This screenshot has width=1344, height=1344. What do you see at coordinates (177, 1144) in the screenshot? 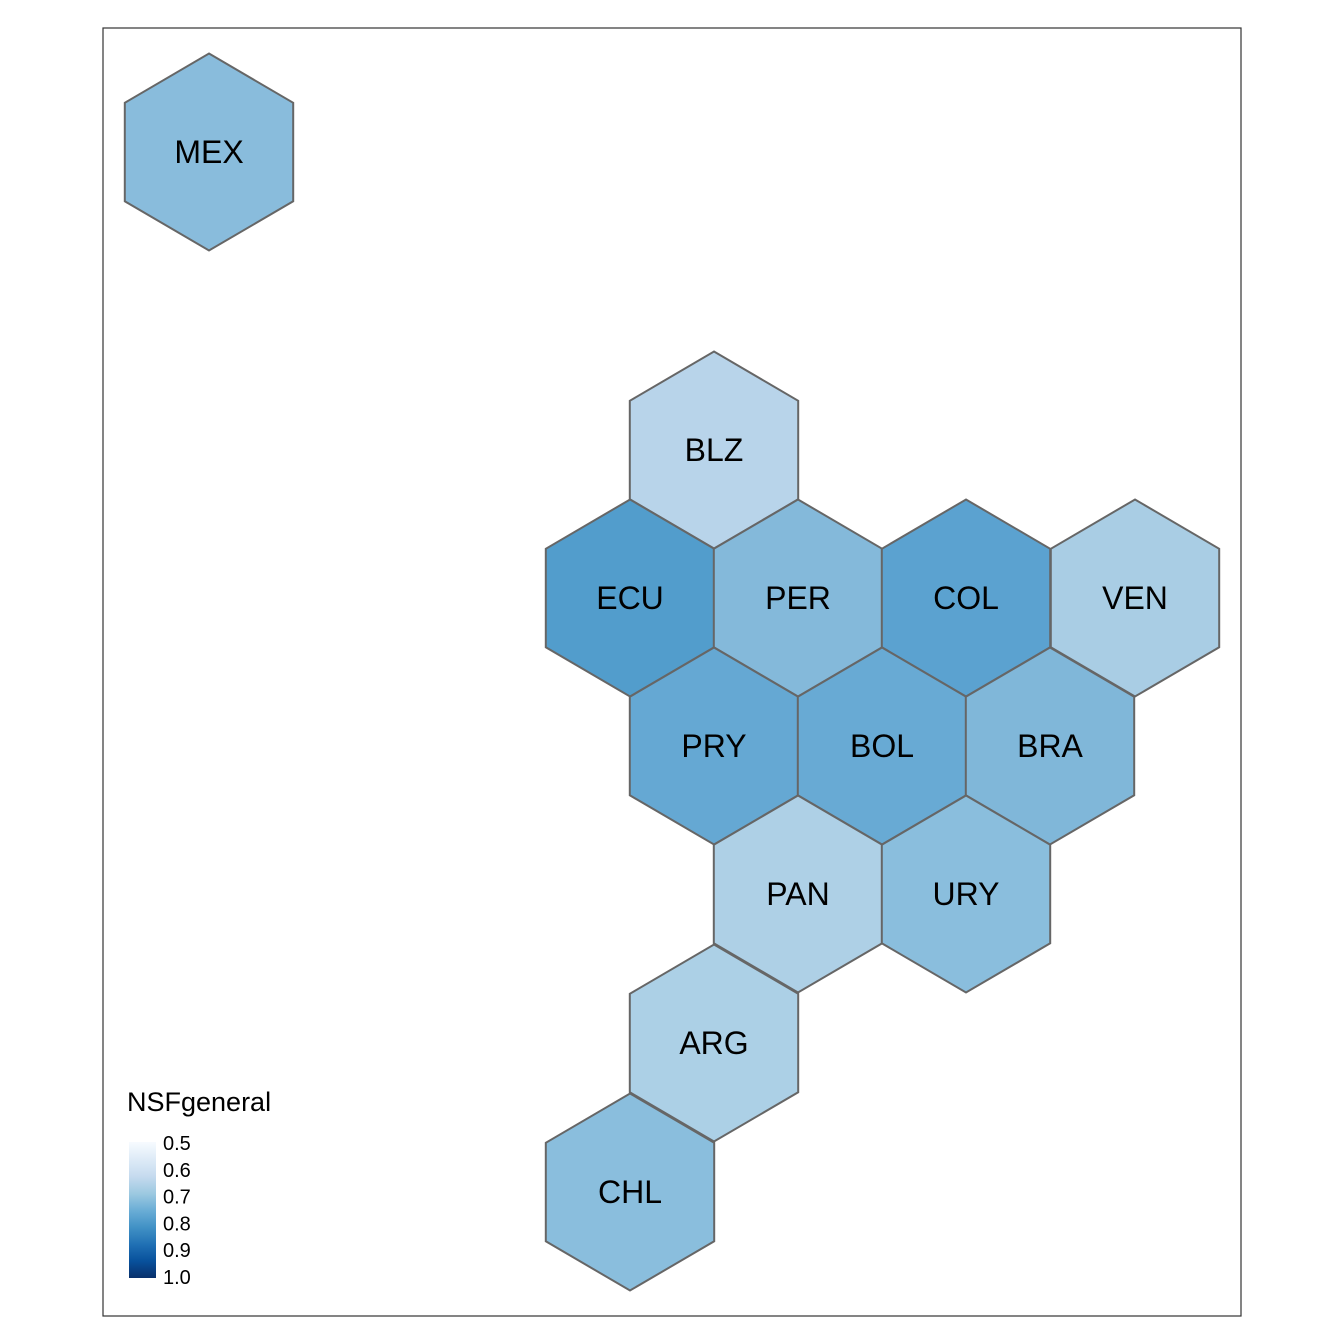
I see `legend-tick-label: 0.5` at bounding box center [177, 1144].